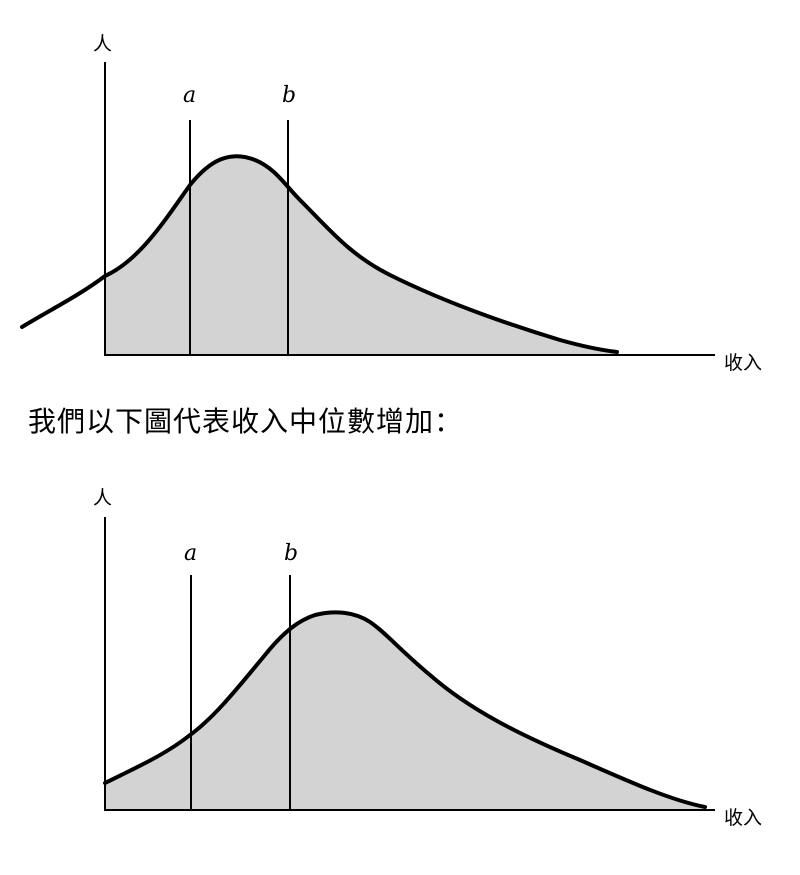 The width and height of the screenshot is (800, 875). Describe the element at coordinates (743, 363) in the screenshot. I see `top-x-axis-label: 收入` at that location.